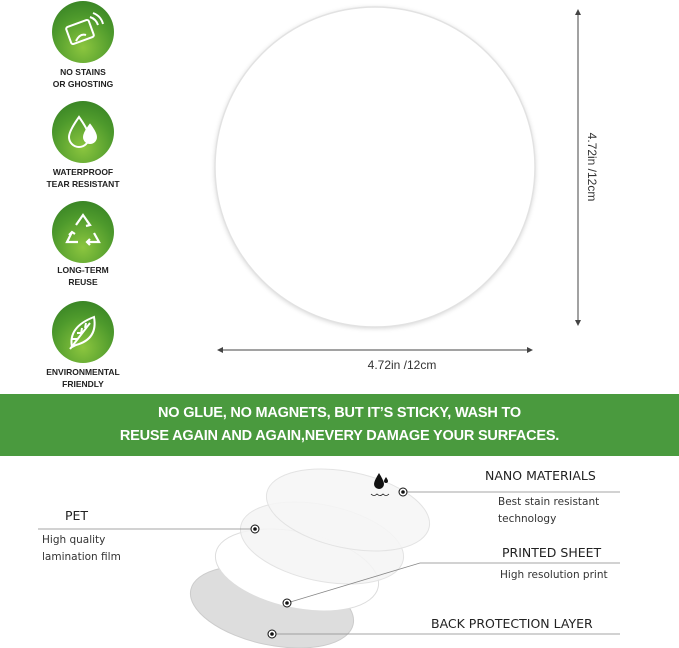 Image resolution: width=679 pixels, height=648 pixels. I want to click on pet-desc: High quality lamination film, so click(81, 548).